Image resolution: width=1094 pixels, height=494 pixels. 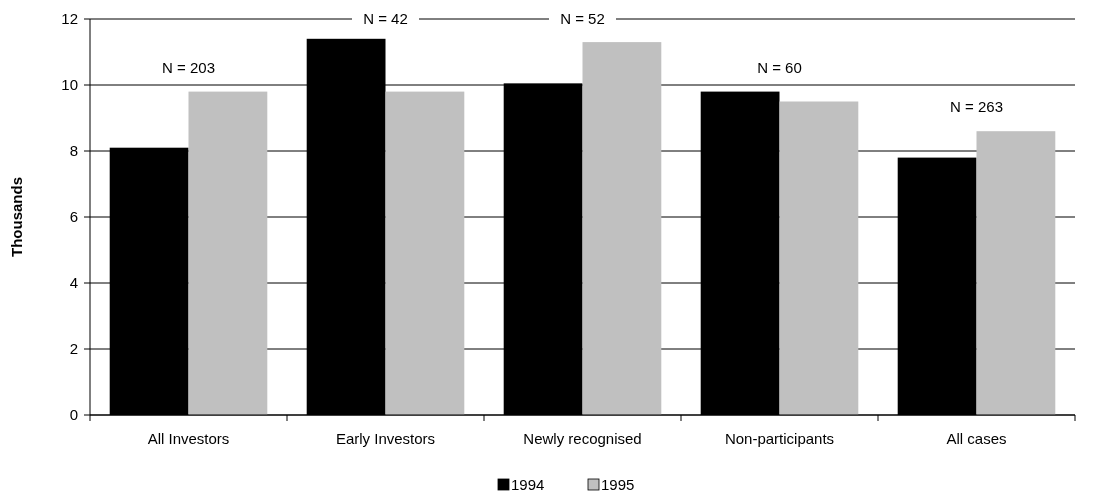 I want to click on annotation: N = 52, so click(x=582, y=19).